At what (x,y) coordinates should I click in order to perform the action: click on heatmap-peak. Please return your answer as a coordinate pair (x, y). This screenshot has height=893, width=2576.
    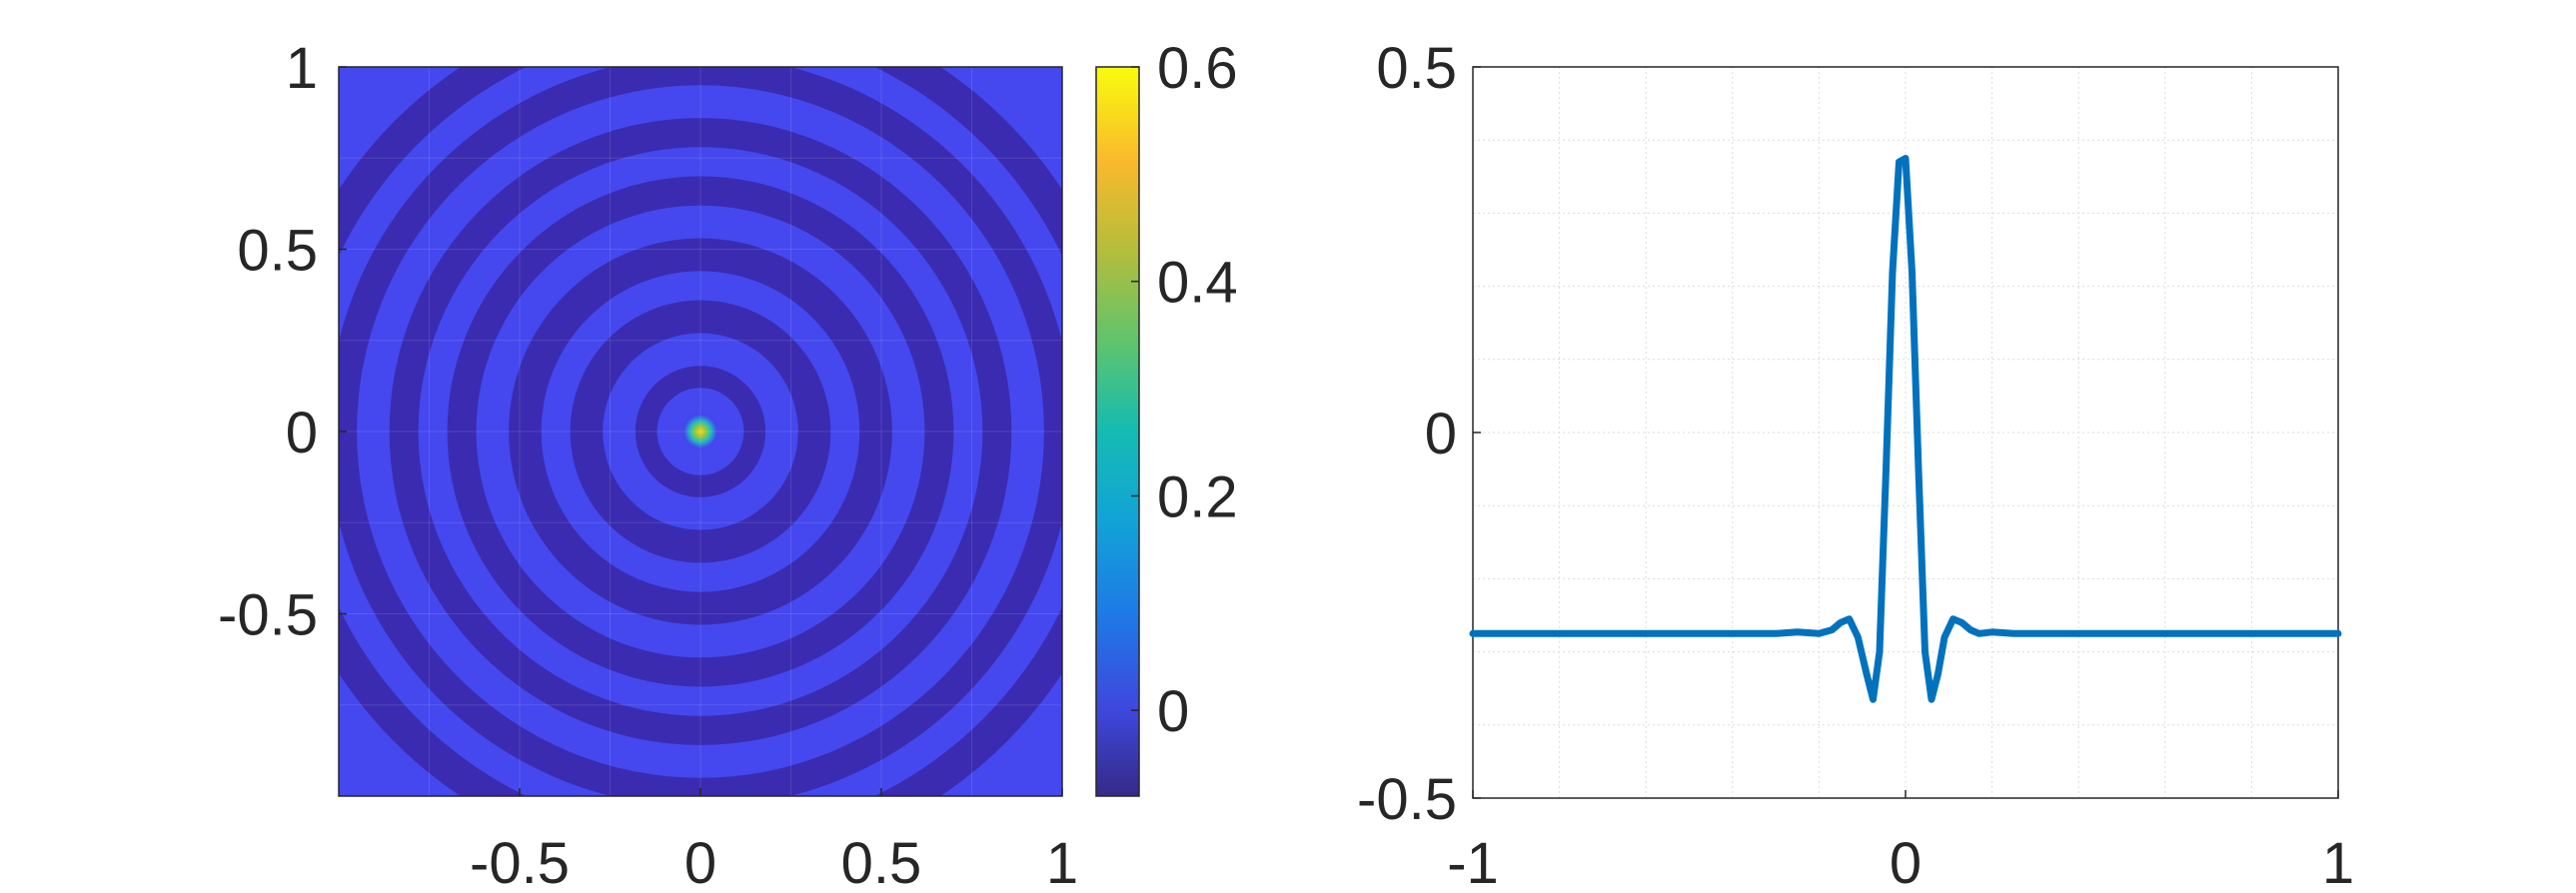
    Looking at the image, I should click on (700, 431).